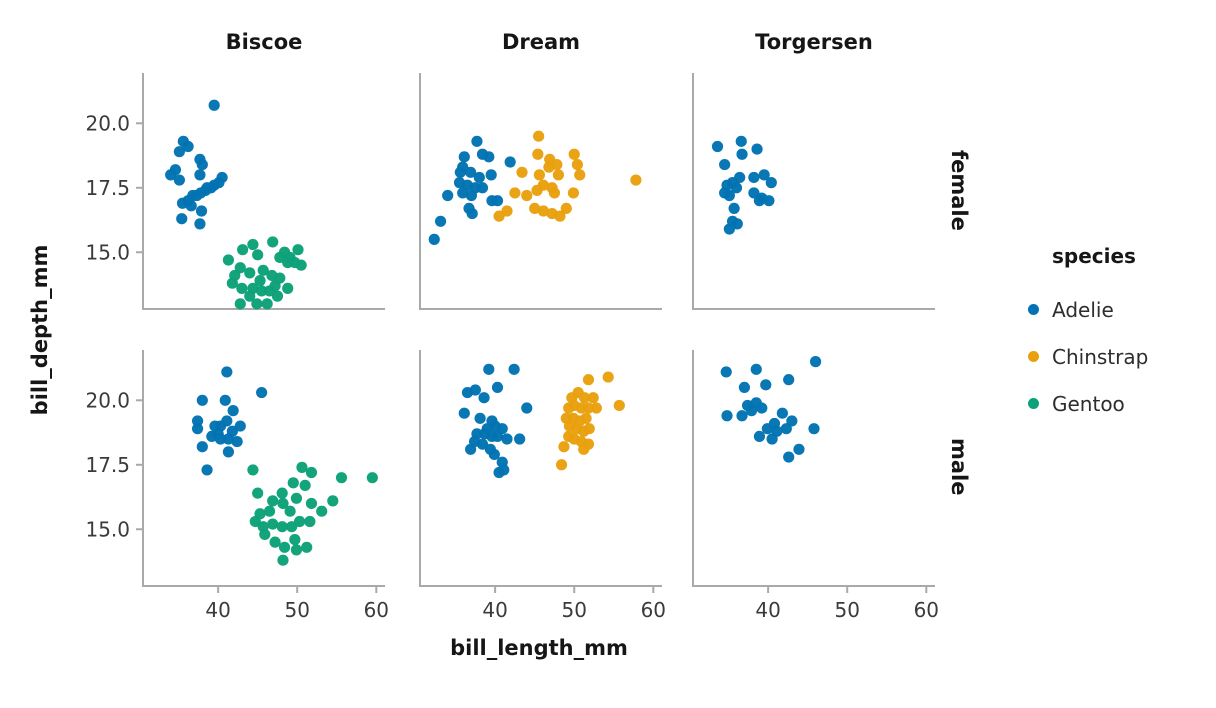 The image size is (1216, 708). I want to click on x-tick-label: 60, so click(926, 610).